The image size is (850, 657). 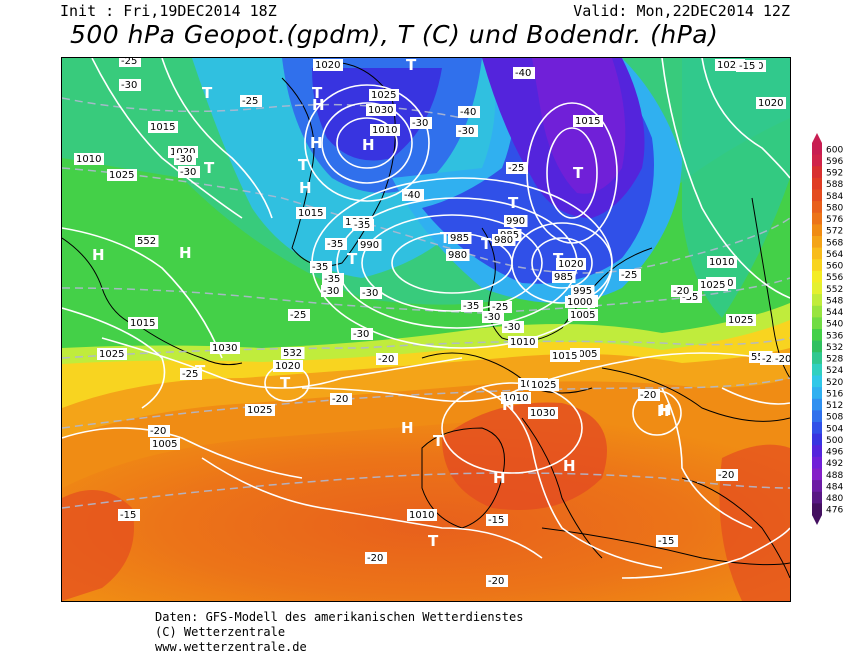 I want to click on legend-label: 520, so click(x=834, y=383).